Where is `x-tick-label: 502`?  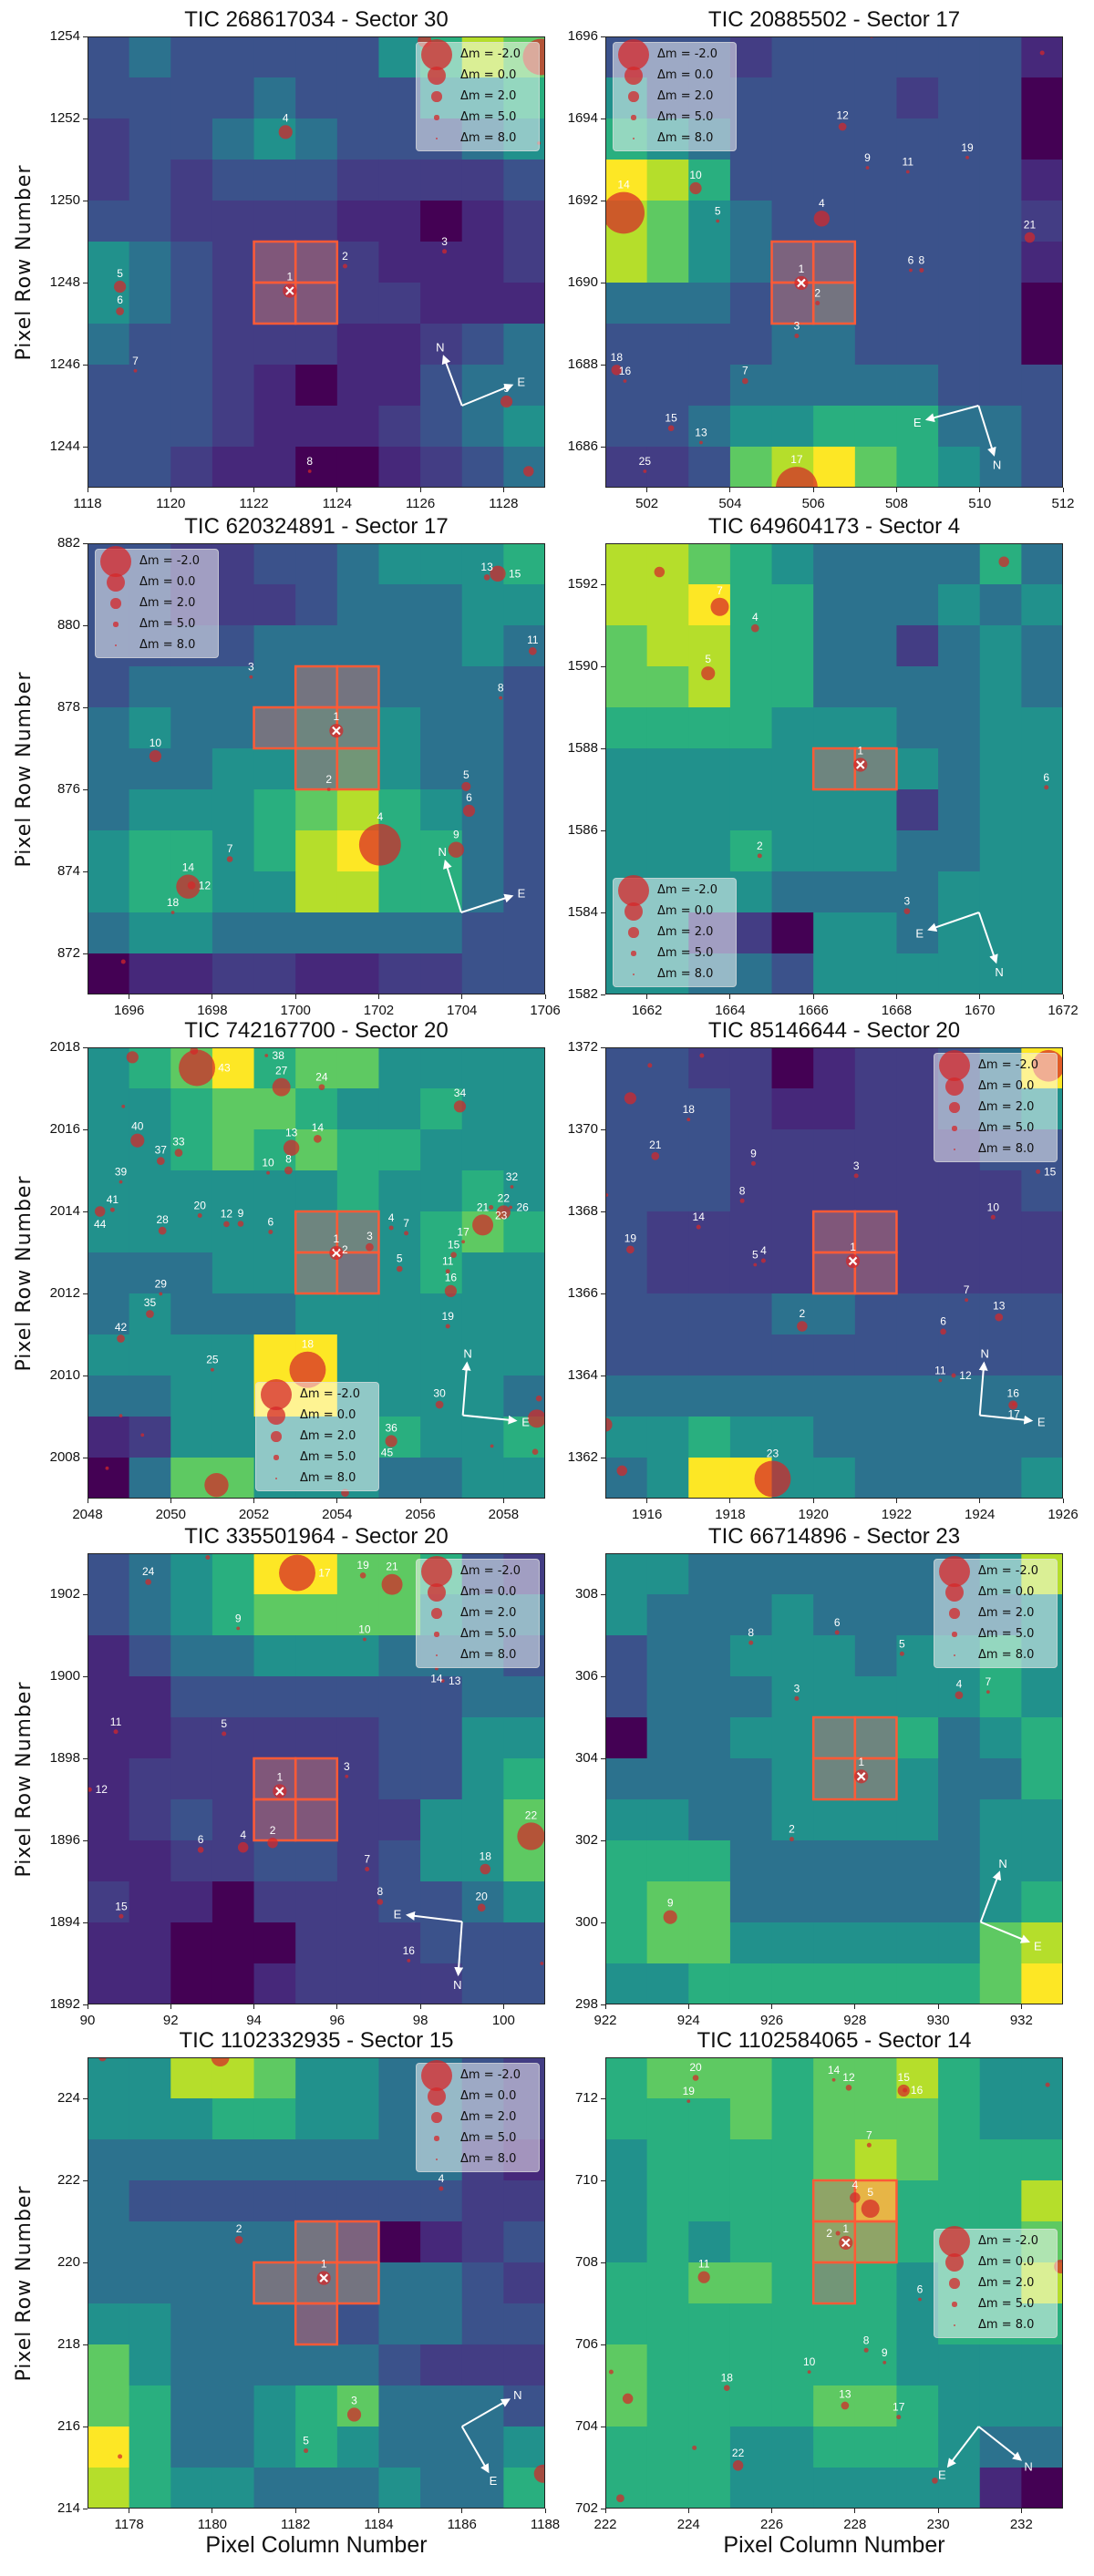 x-tick-label: 502 is located at coordinates (647, 503).